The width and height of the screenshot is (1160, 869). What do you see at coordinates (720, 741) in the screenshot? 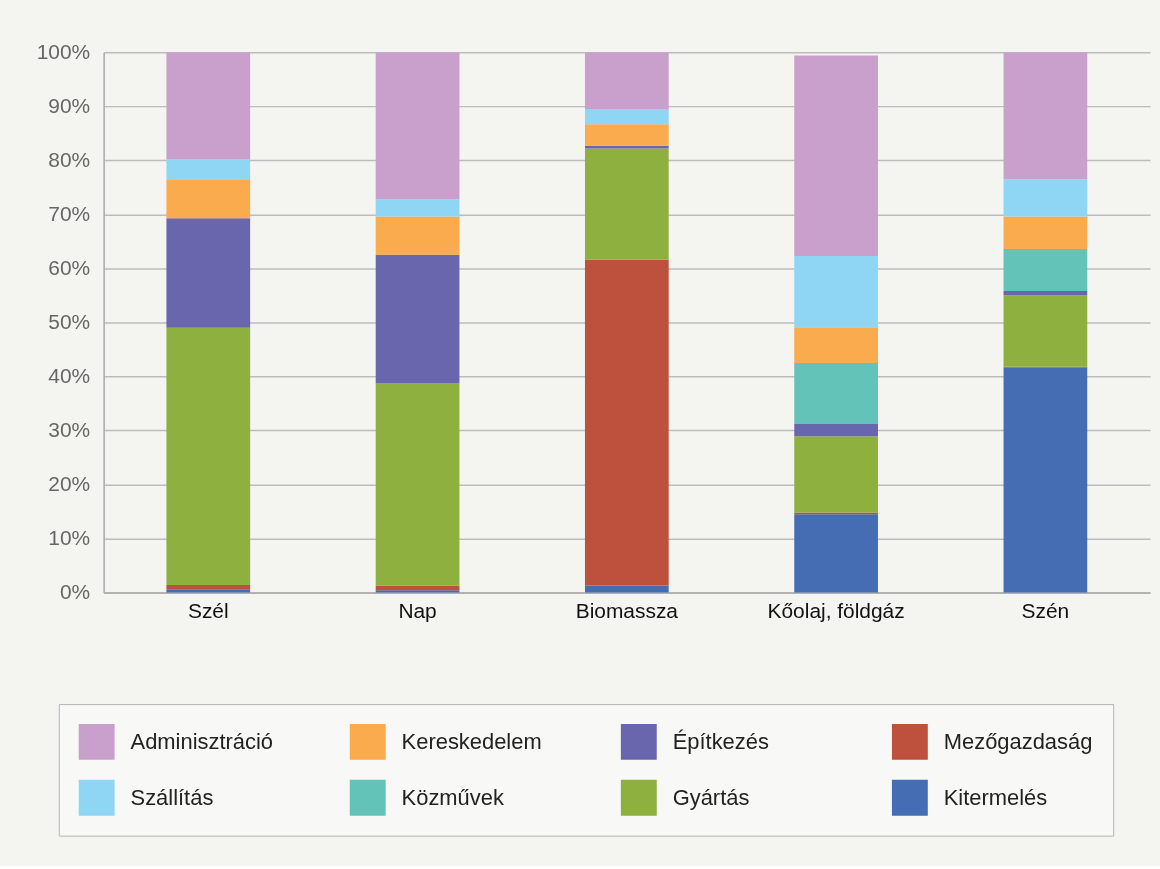
I see `legend-label: Építkezés` at bounding box center [720, 741].